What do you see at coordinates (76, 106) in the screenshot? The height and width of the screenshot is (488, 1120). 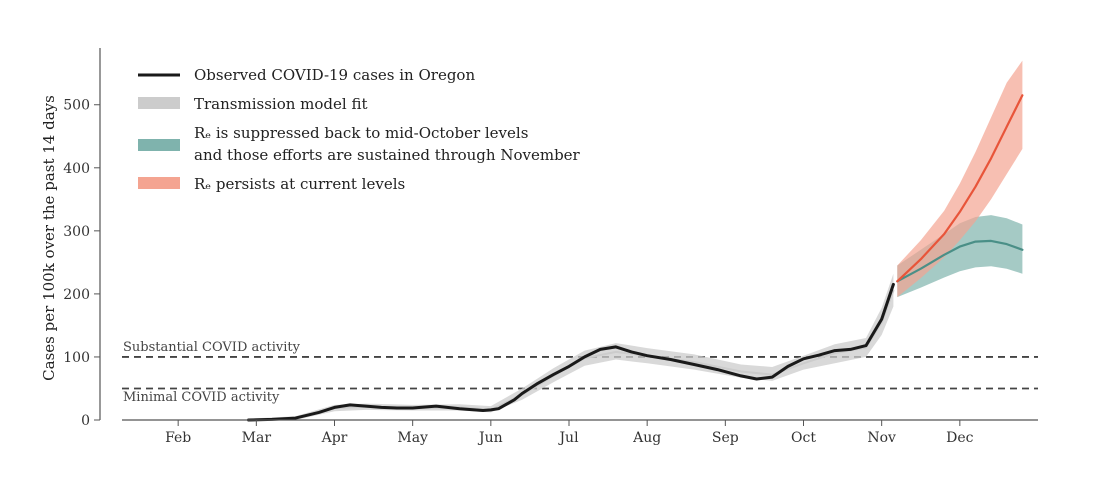 I see `y-tick-label-5: 500` at bounding box center [76, 106].